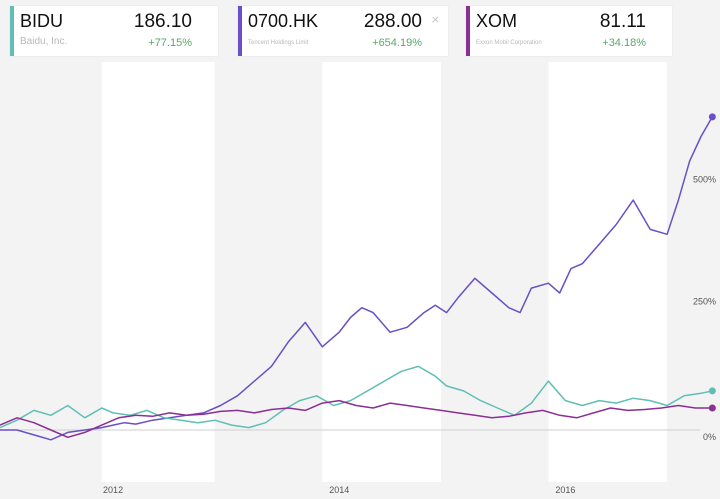 The height and width of the screenshot is (499, 720). What do you see at coordinates (42, 21) in the screenshot?
I see `card-symbol: BIDU` at bounding box center [42, 21].